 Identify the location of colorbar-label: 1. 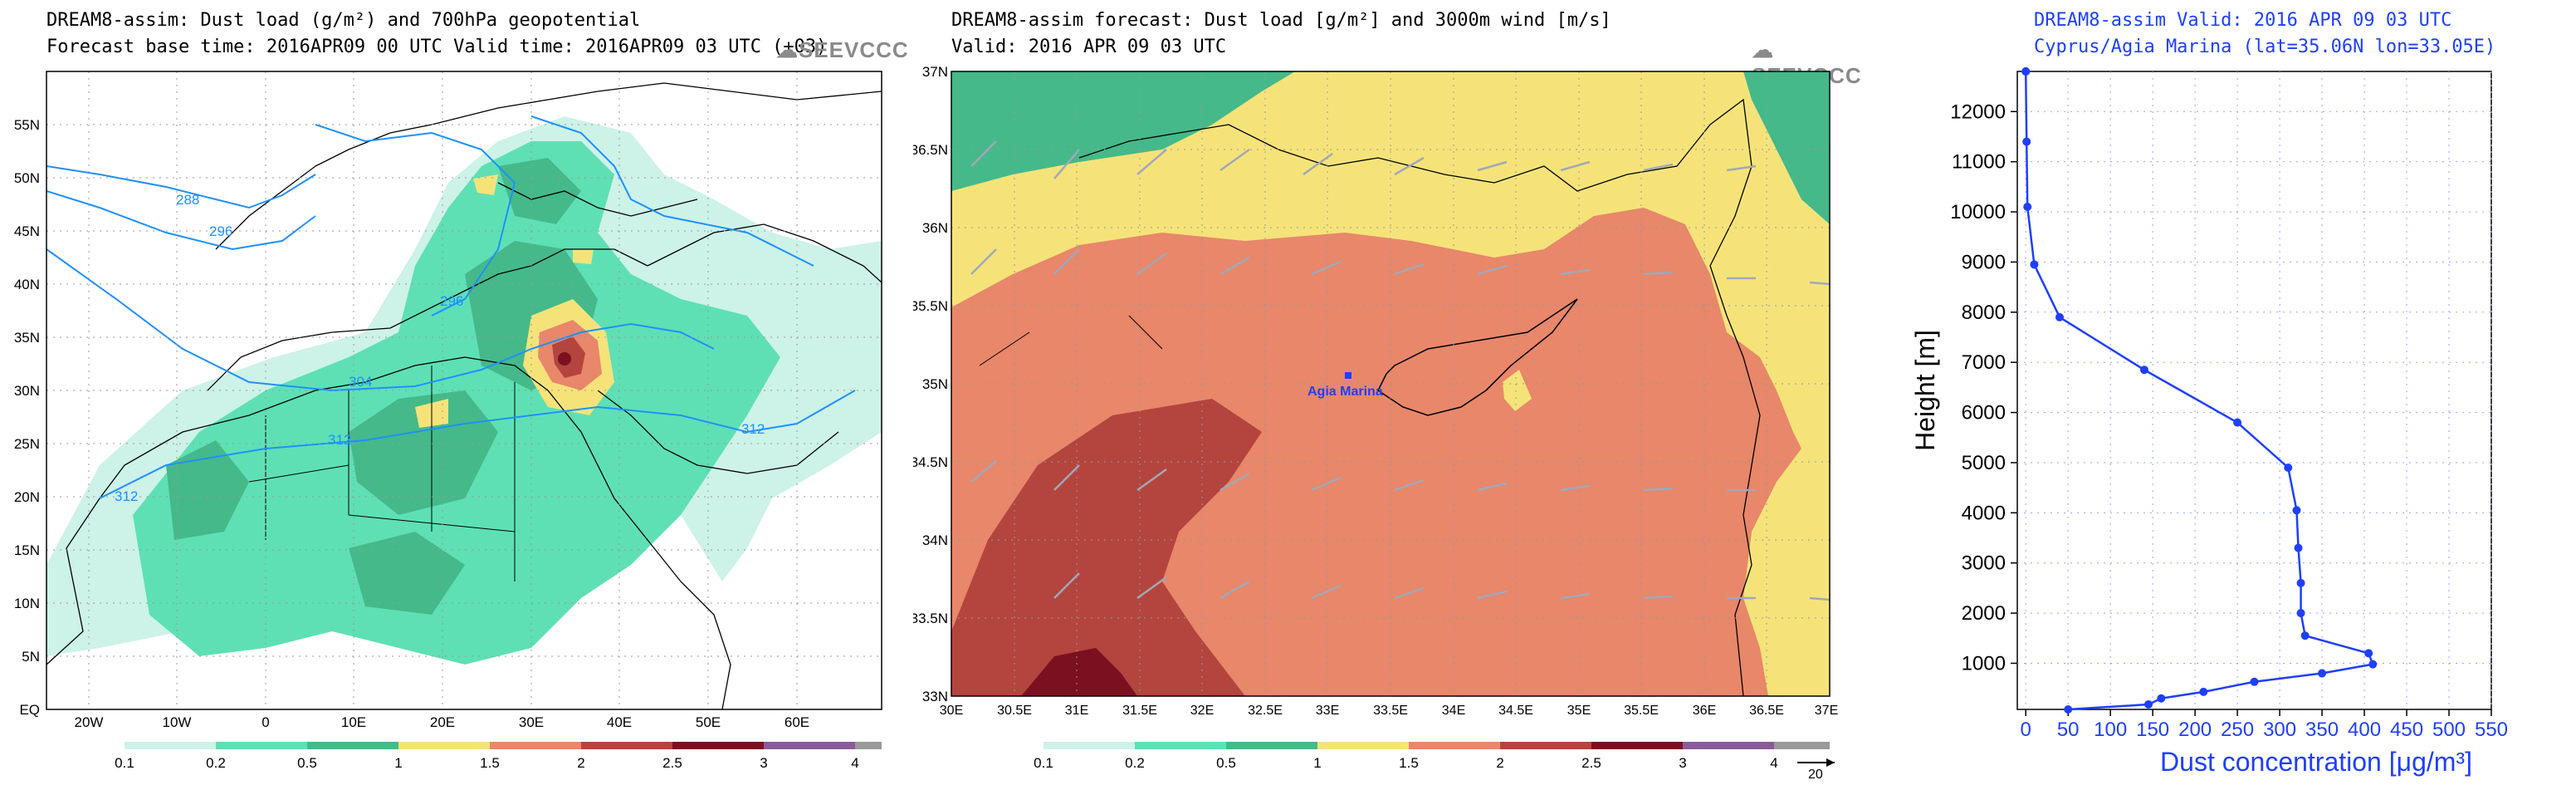
(1317, 763).